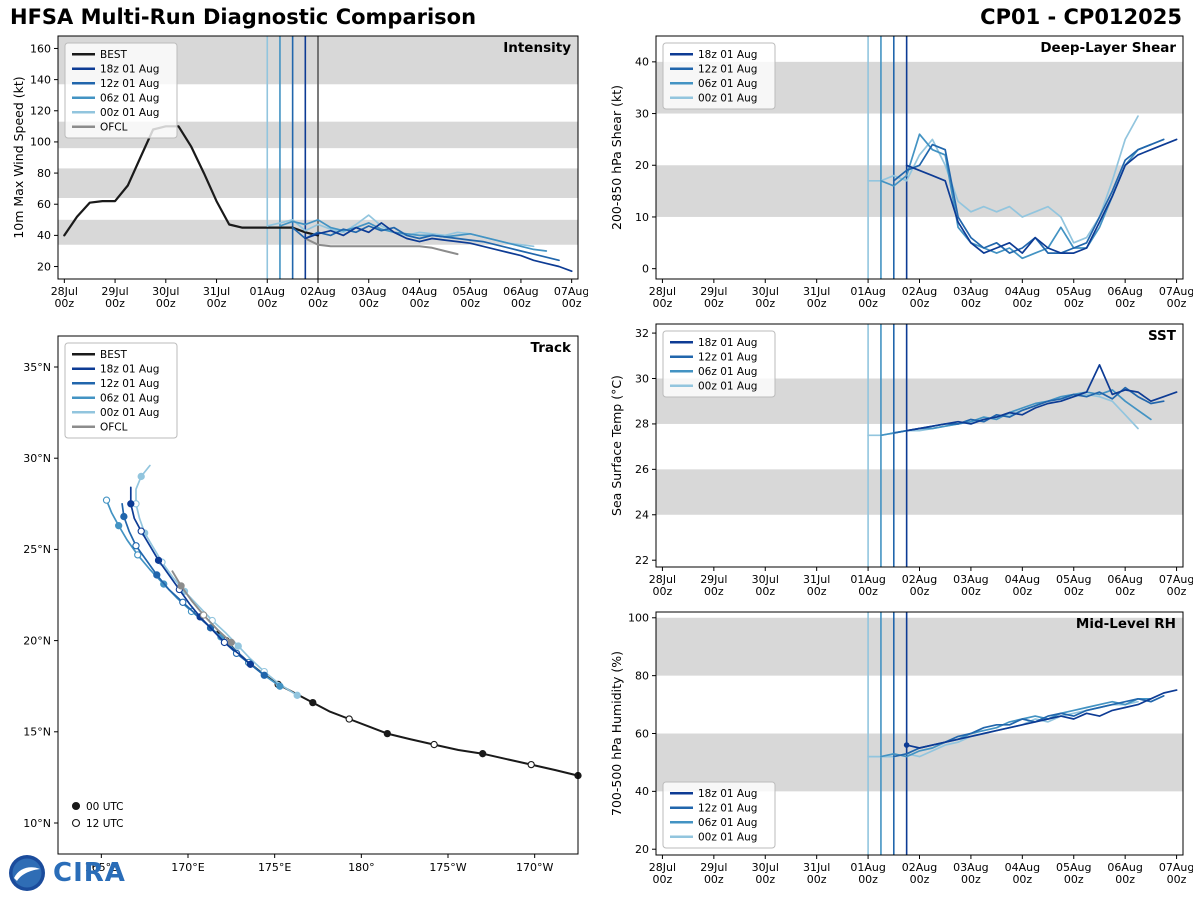 The image size is (1200, 900). Describe the element at coordinates (642, 560) in the screenshot. I see `svg-text: 22` at that location.